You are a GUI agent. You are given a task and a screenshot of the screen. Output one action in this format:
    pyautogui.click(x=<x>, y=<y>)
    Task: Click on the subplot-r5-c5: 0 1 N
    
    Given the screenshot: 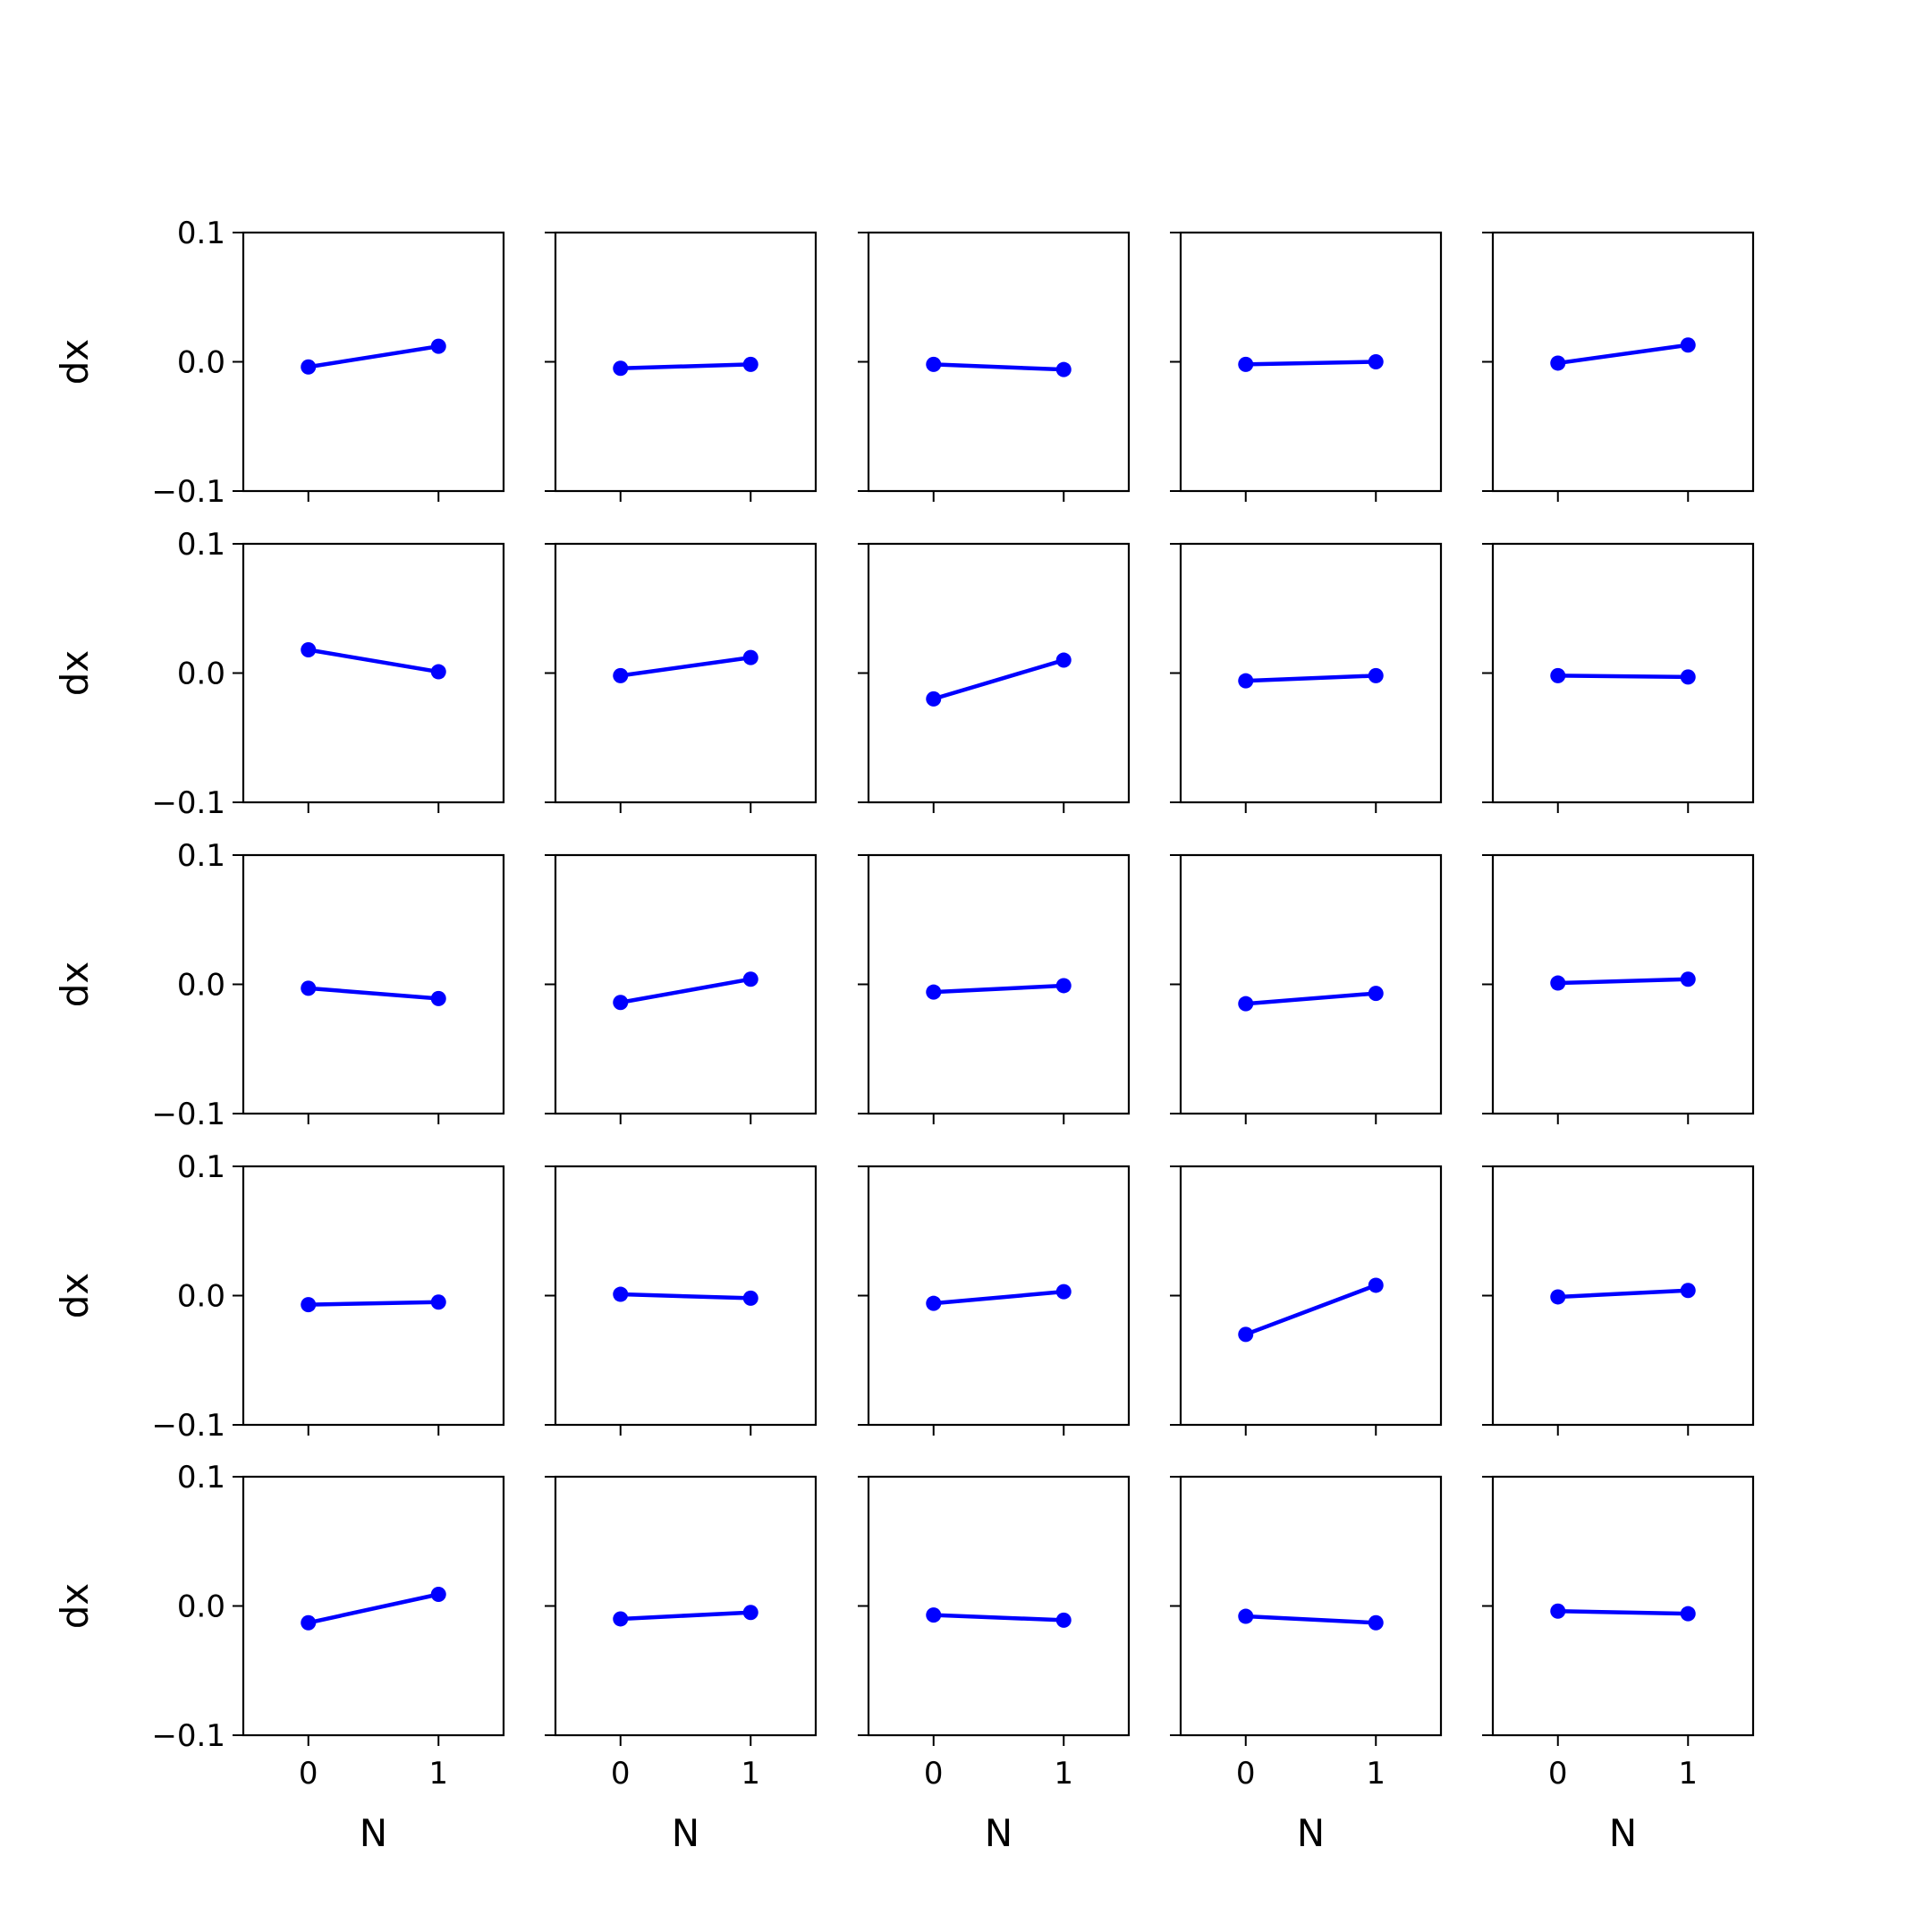 What is the action you would take?
    pyautogui.click(x=1618, y=1665)
    